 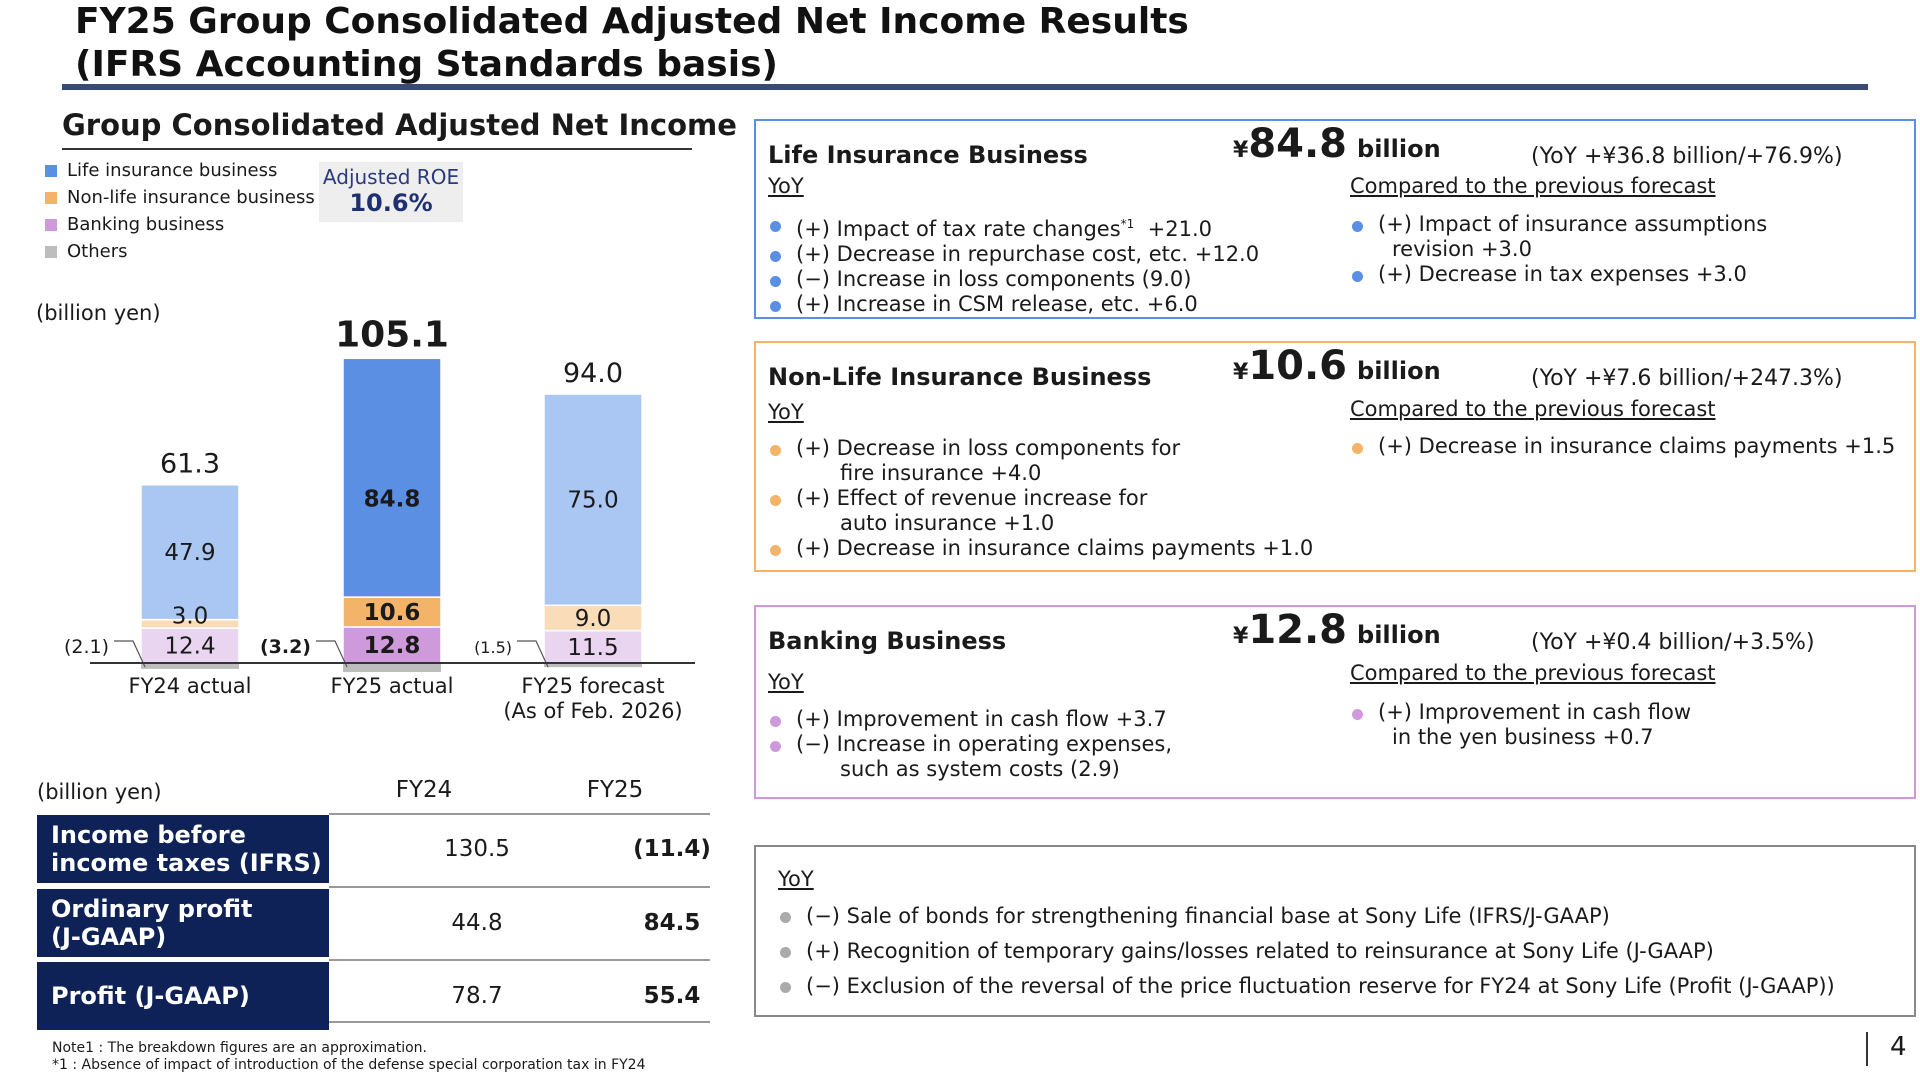 I want to click on banking-box-title: Banking Business, so click(x=887, y=641).